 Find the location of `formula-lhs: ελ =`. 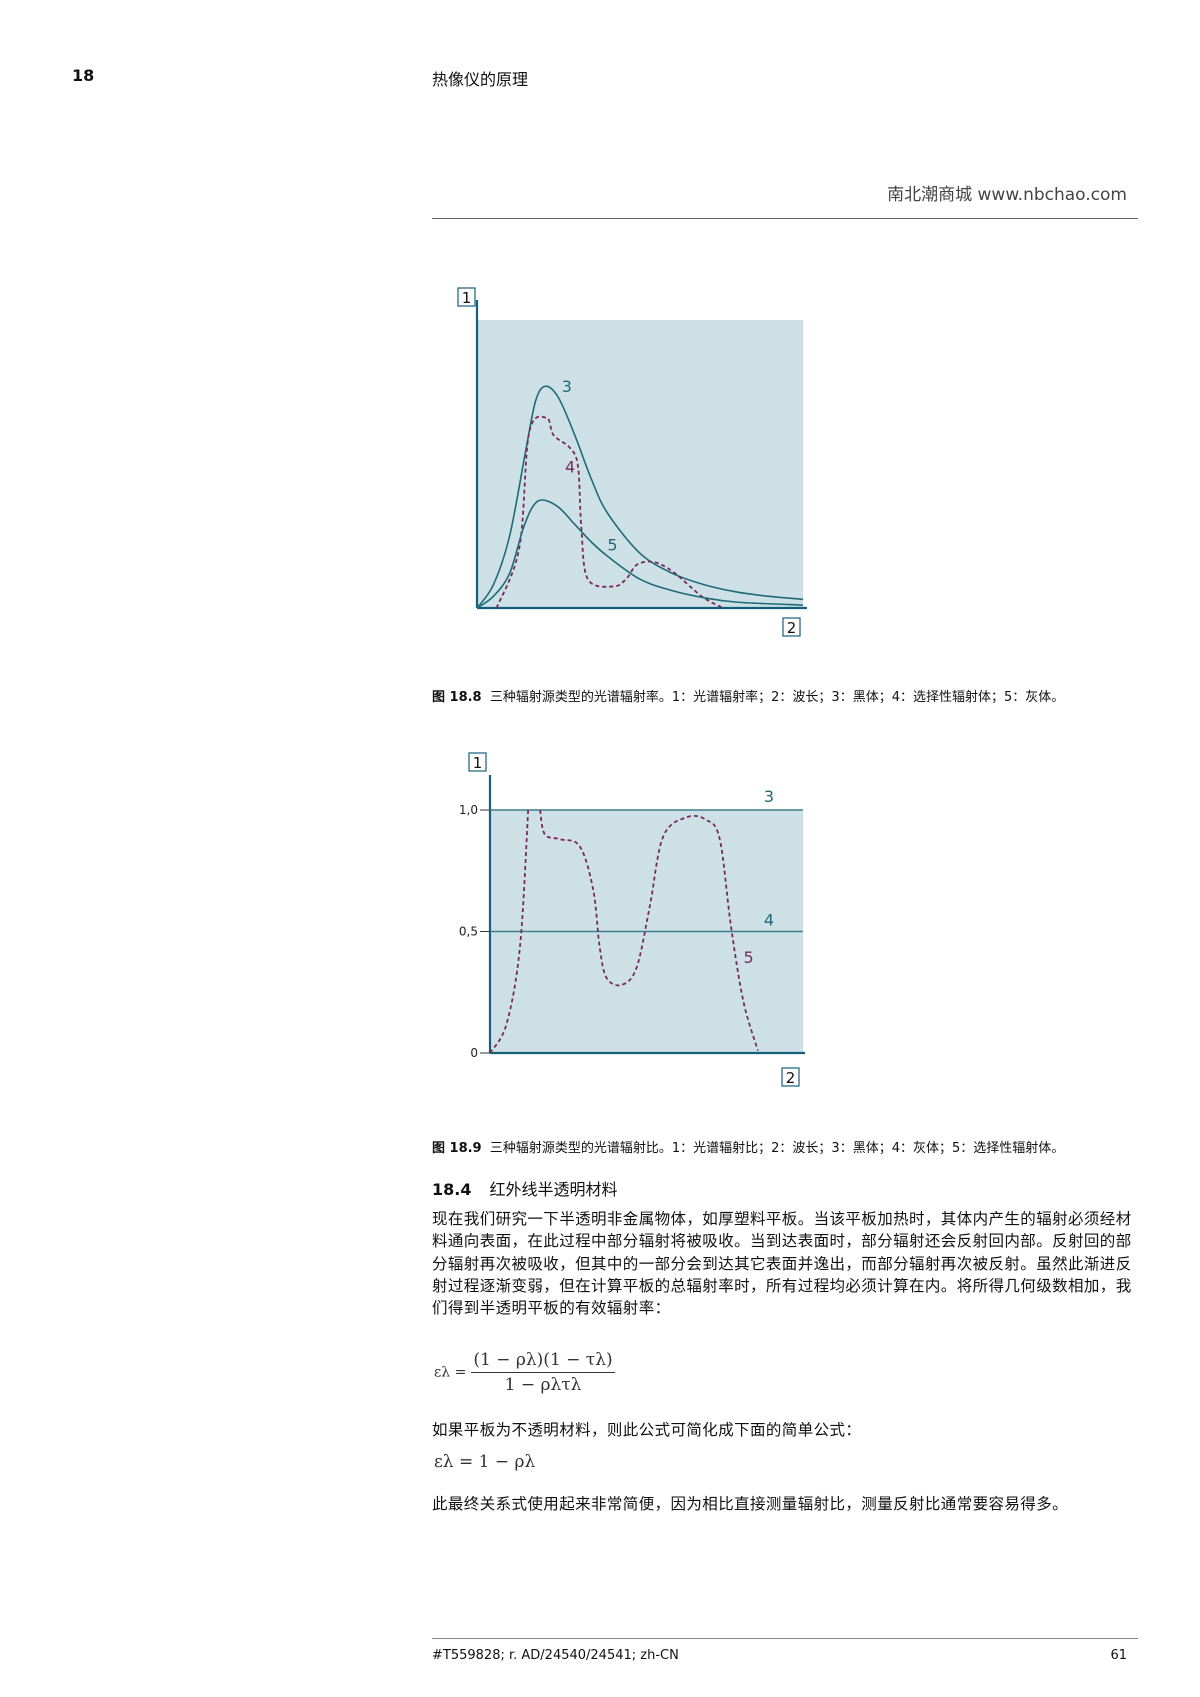

formula-lhs: ελ = is located at coordinates (450, 1372).